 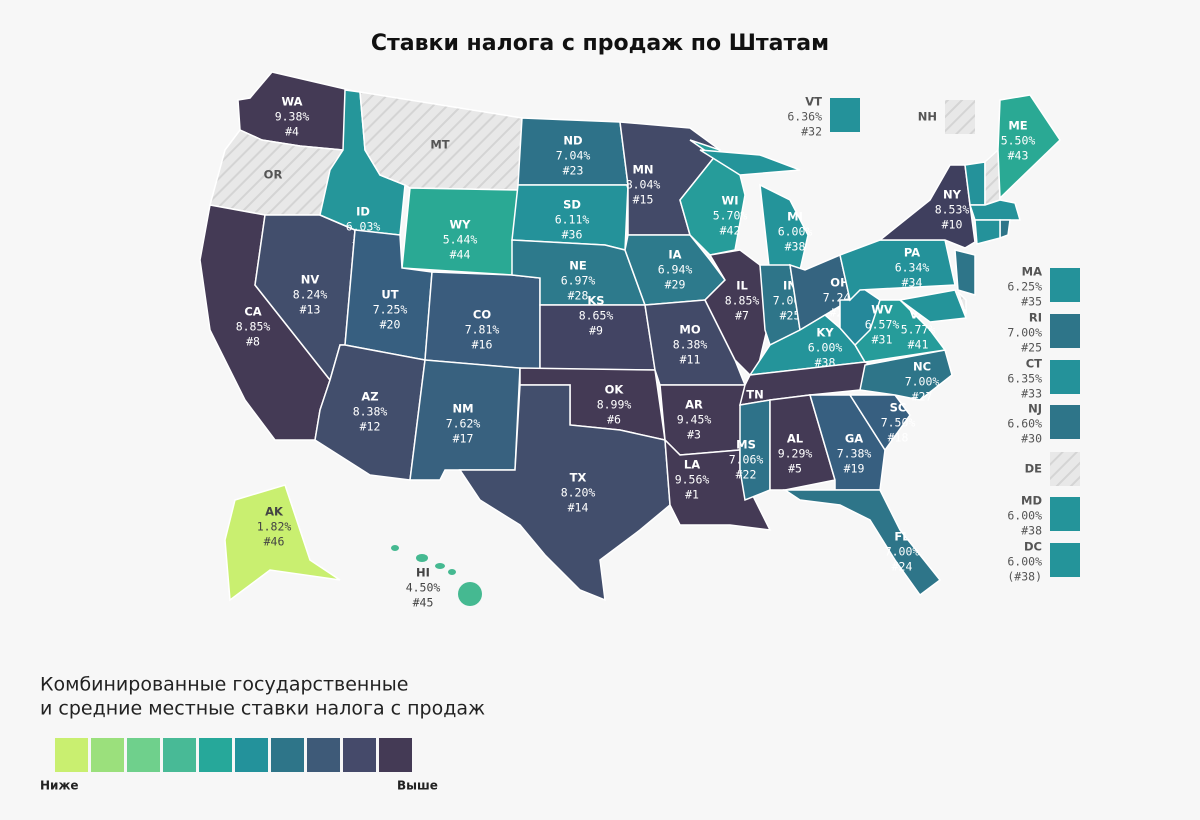 I want to click on state-abbr: NJ, so click(x=1035, y=409).